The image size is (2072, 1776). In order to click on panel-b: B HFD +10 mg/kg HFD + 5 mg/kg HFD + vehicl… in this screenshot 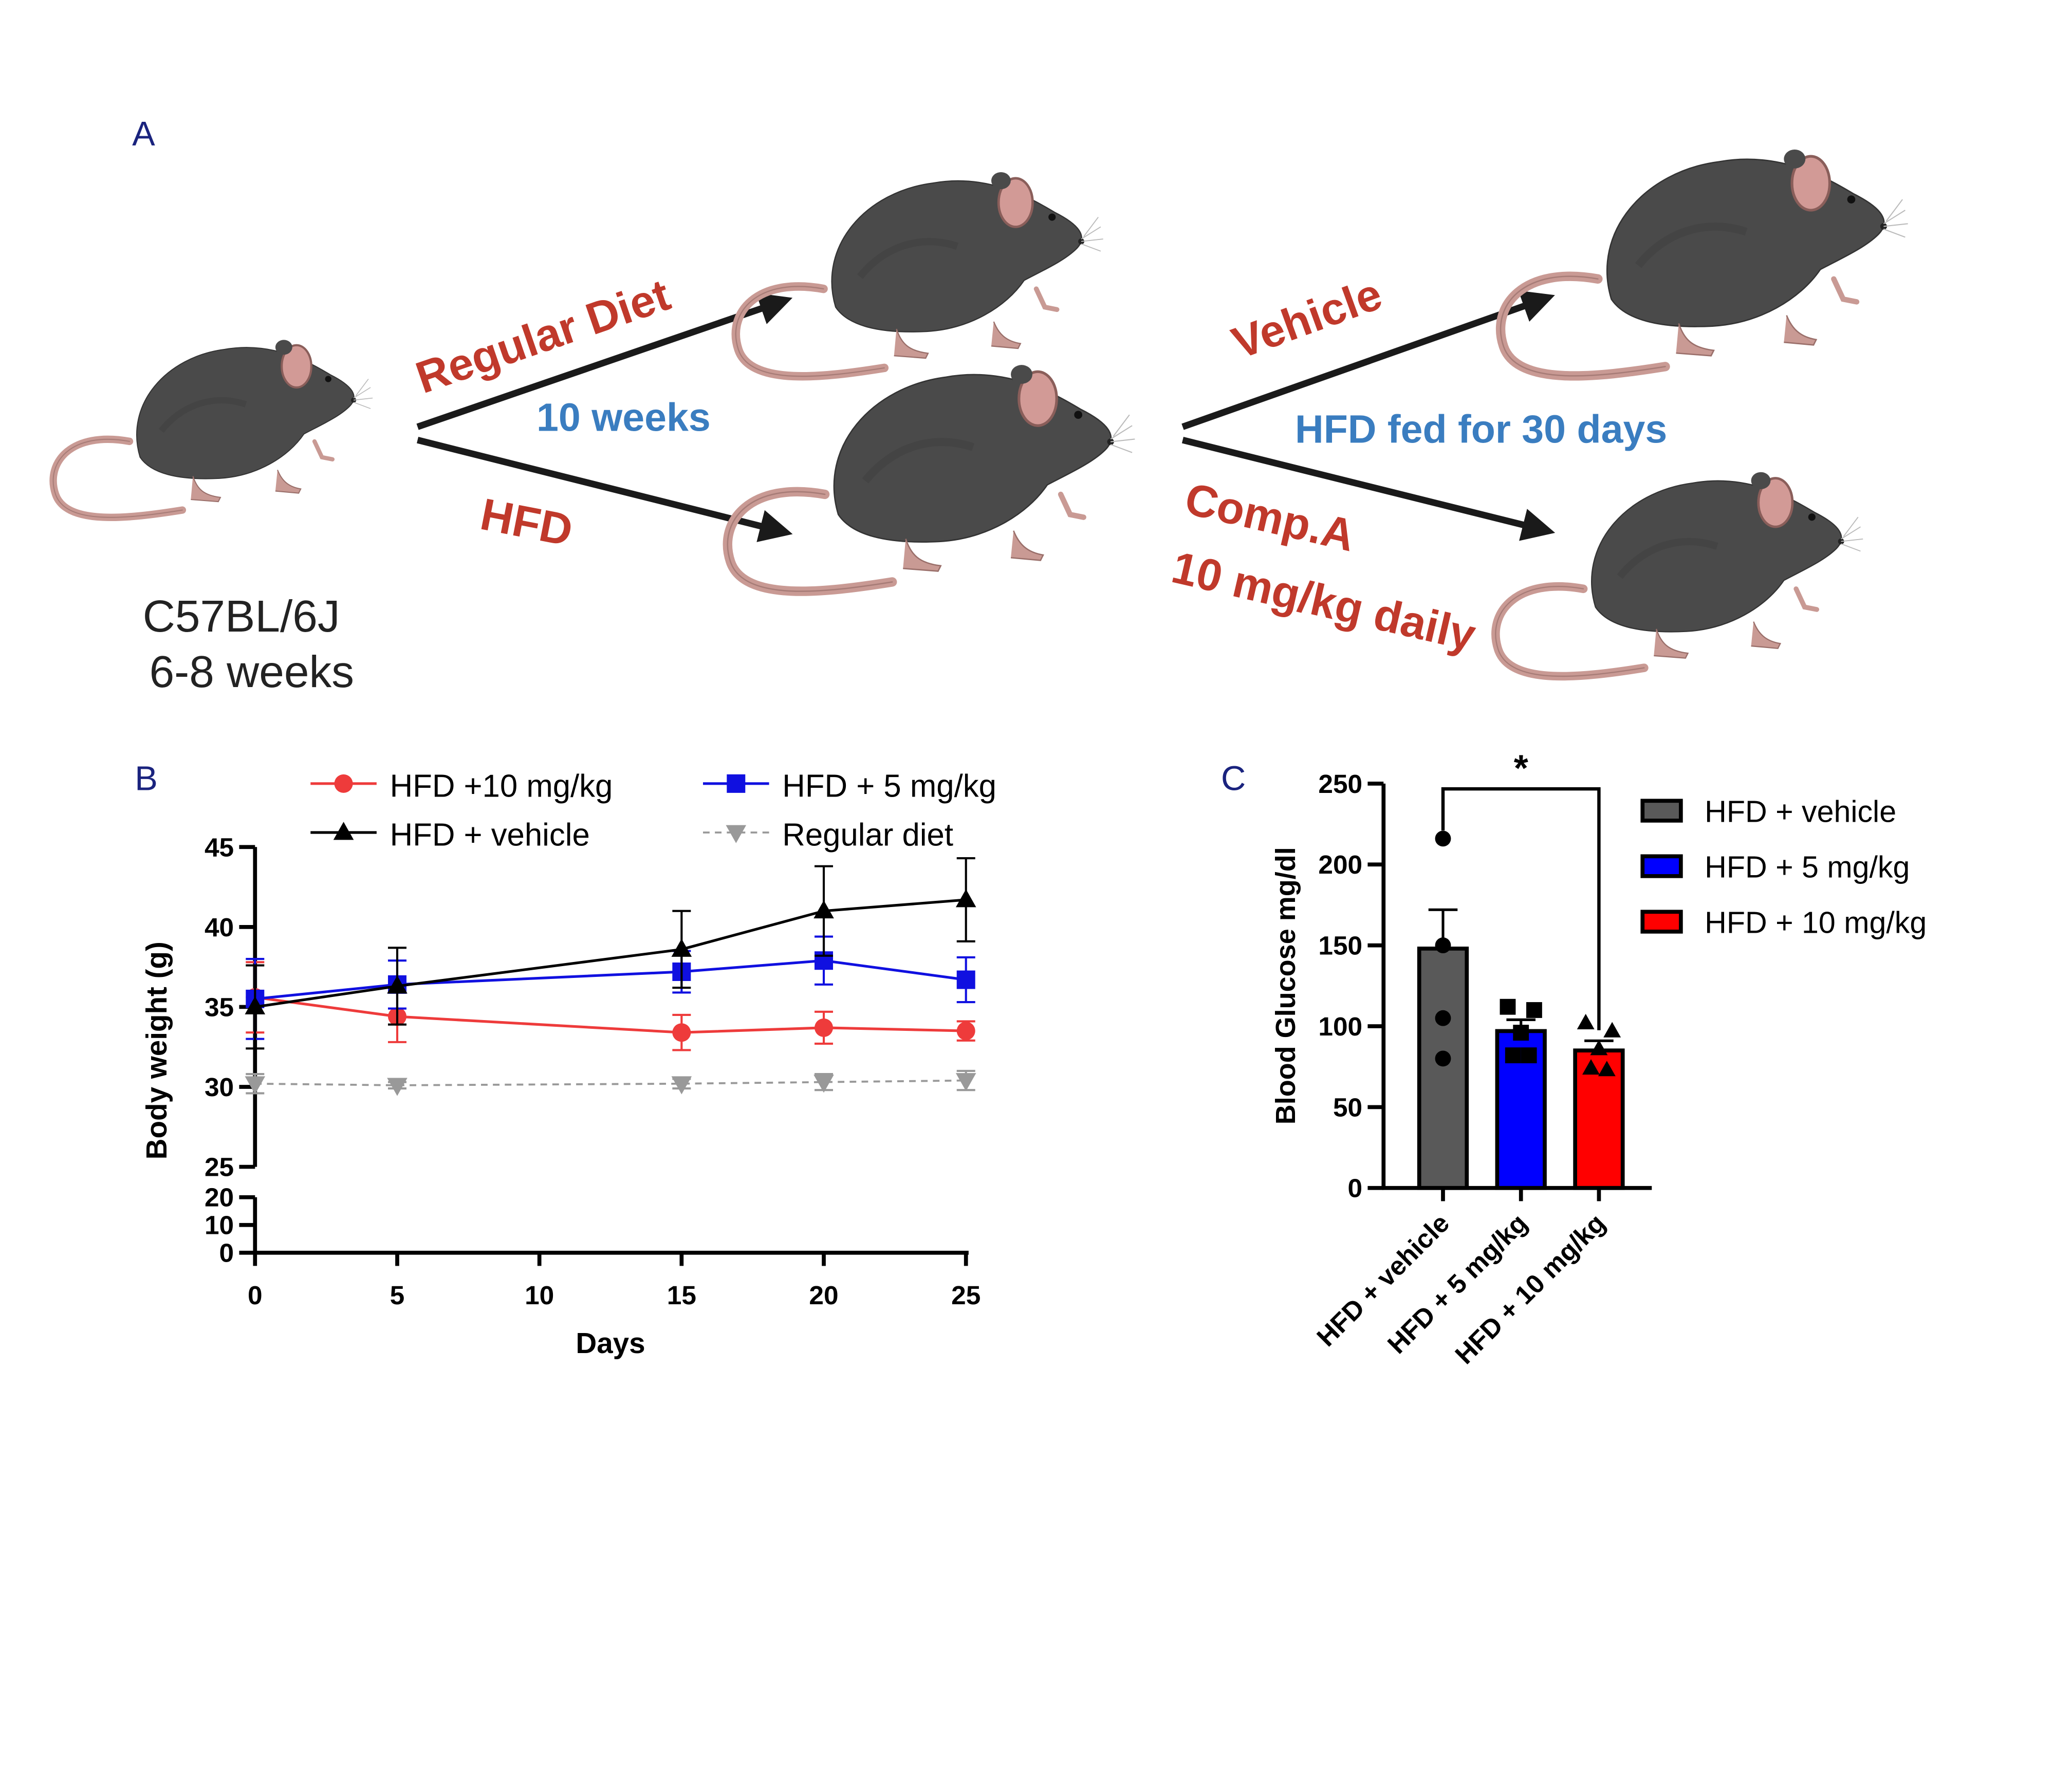, I will do `click(565, 1059)`.